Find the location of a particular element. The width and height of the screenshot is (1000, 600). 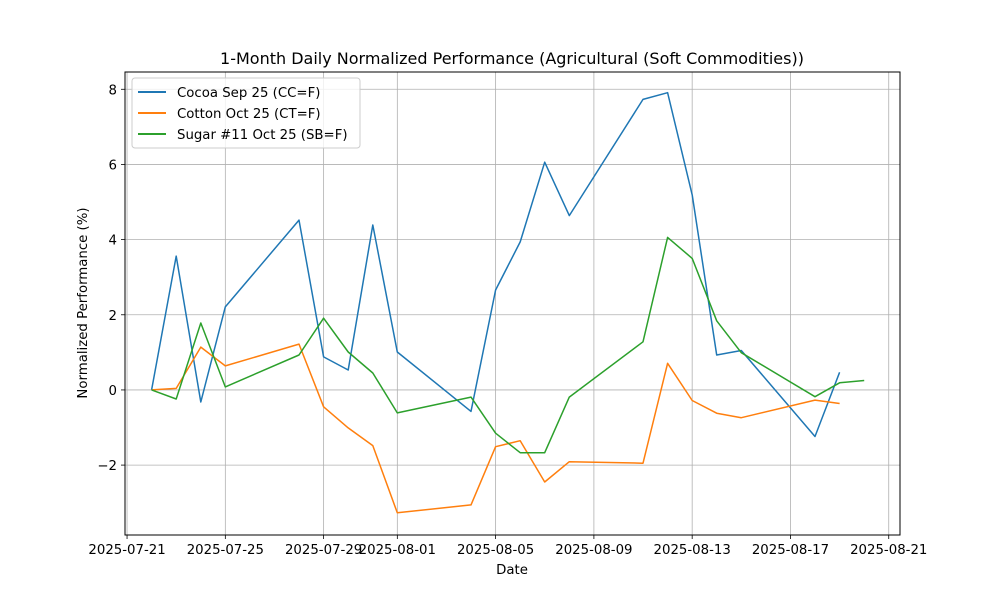

legend-label: Cocoa Sep 25 (CC=F) is located at coordinates (248, 93).